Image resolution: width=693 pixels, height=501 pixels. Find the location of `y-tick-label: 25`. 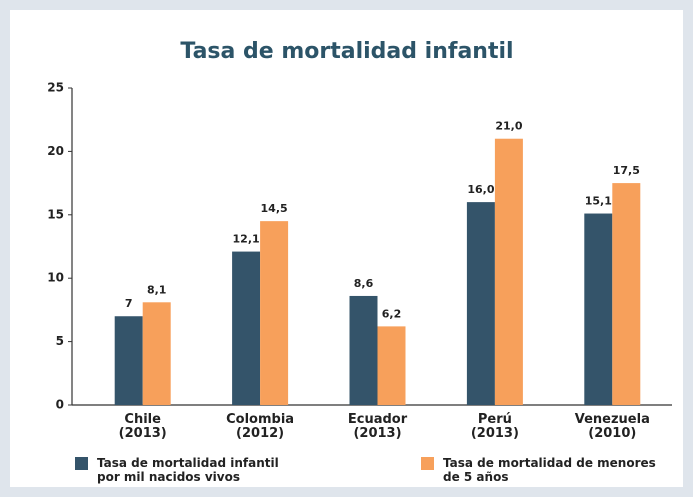

y-tick-label: 25 is located at coordinates (55, 88).